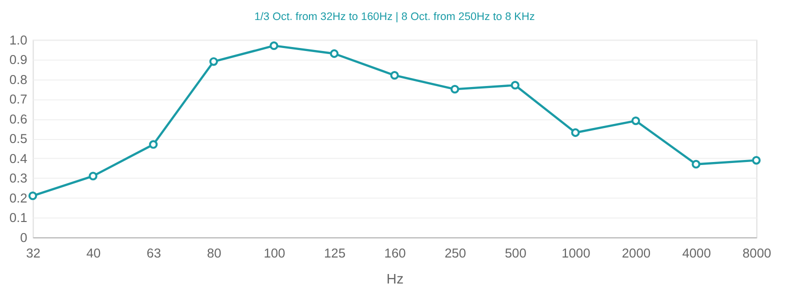 The image size is (801, 292). Describe the element at coordinates (24, 237) in the screenshot. I see `y-tick-label: 0` at that location.